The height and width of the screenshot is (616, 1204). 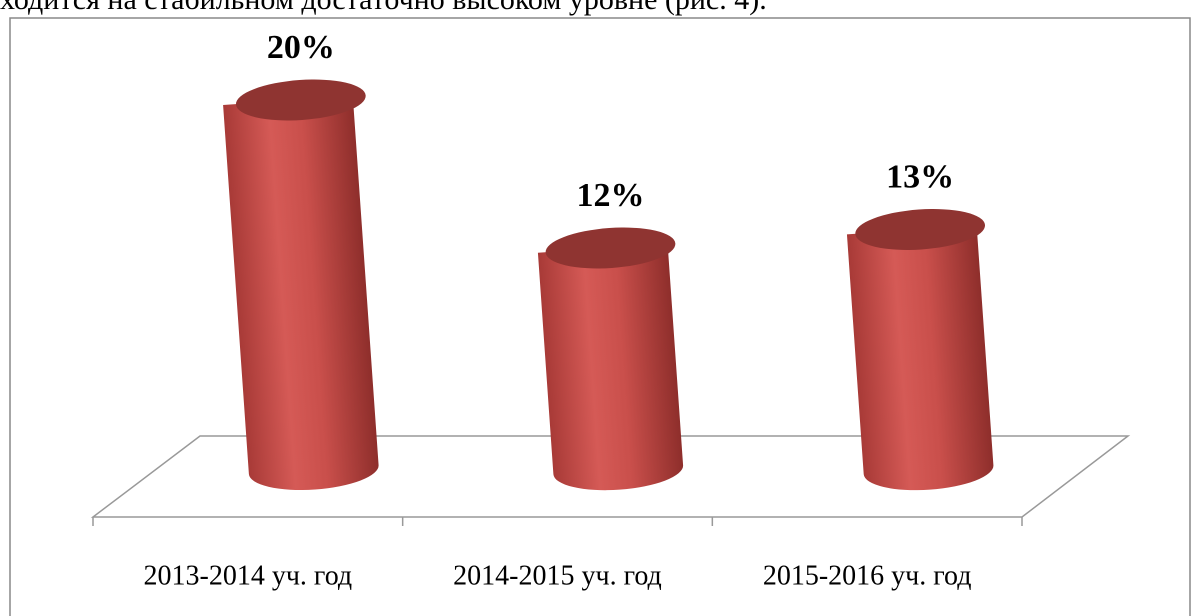 What do you see at coordinates (611, 195) in the screenshot?
I see `value-label: 12%` at bounding box center [611, 195].